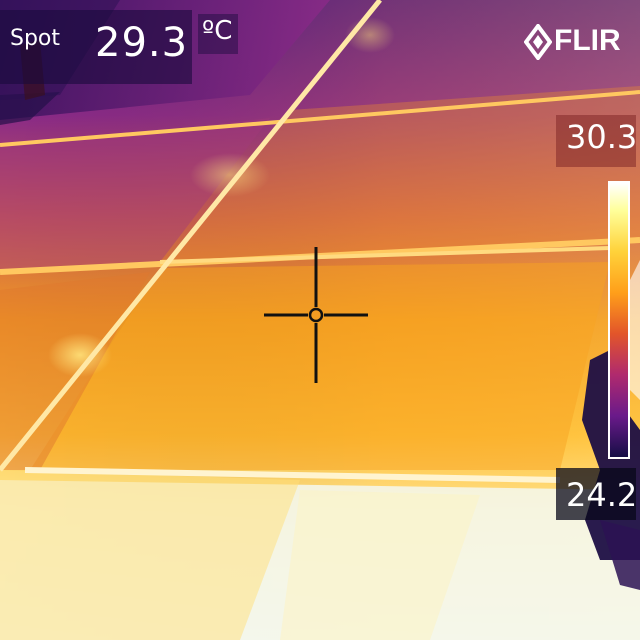  I want to click on crosshair-icon, so click(316, 315).